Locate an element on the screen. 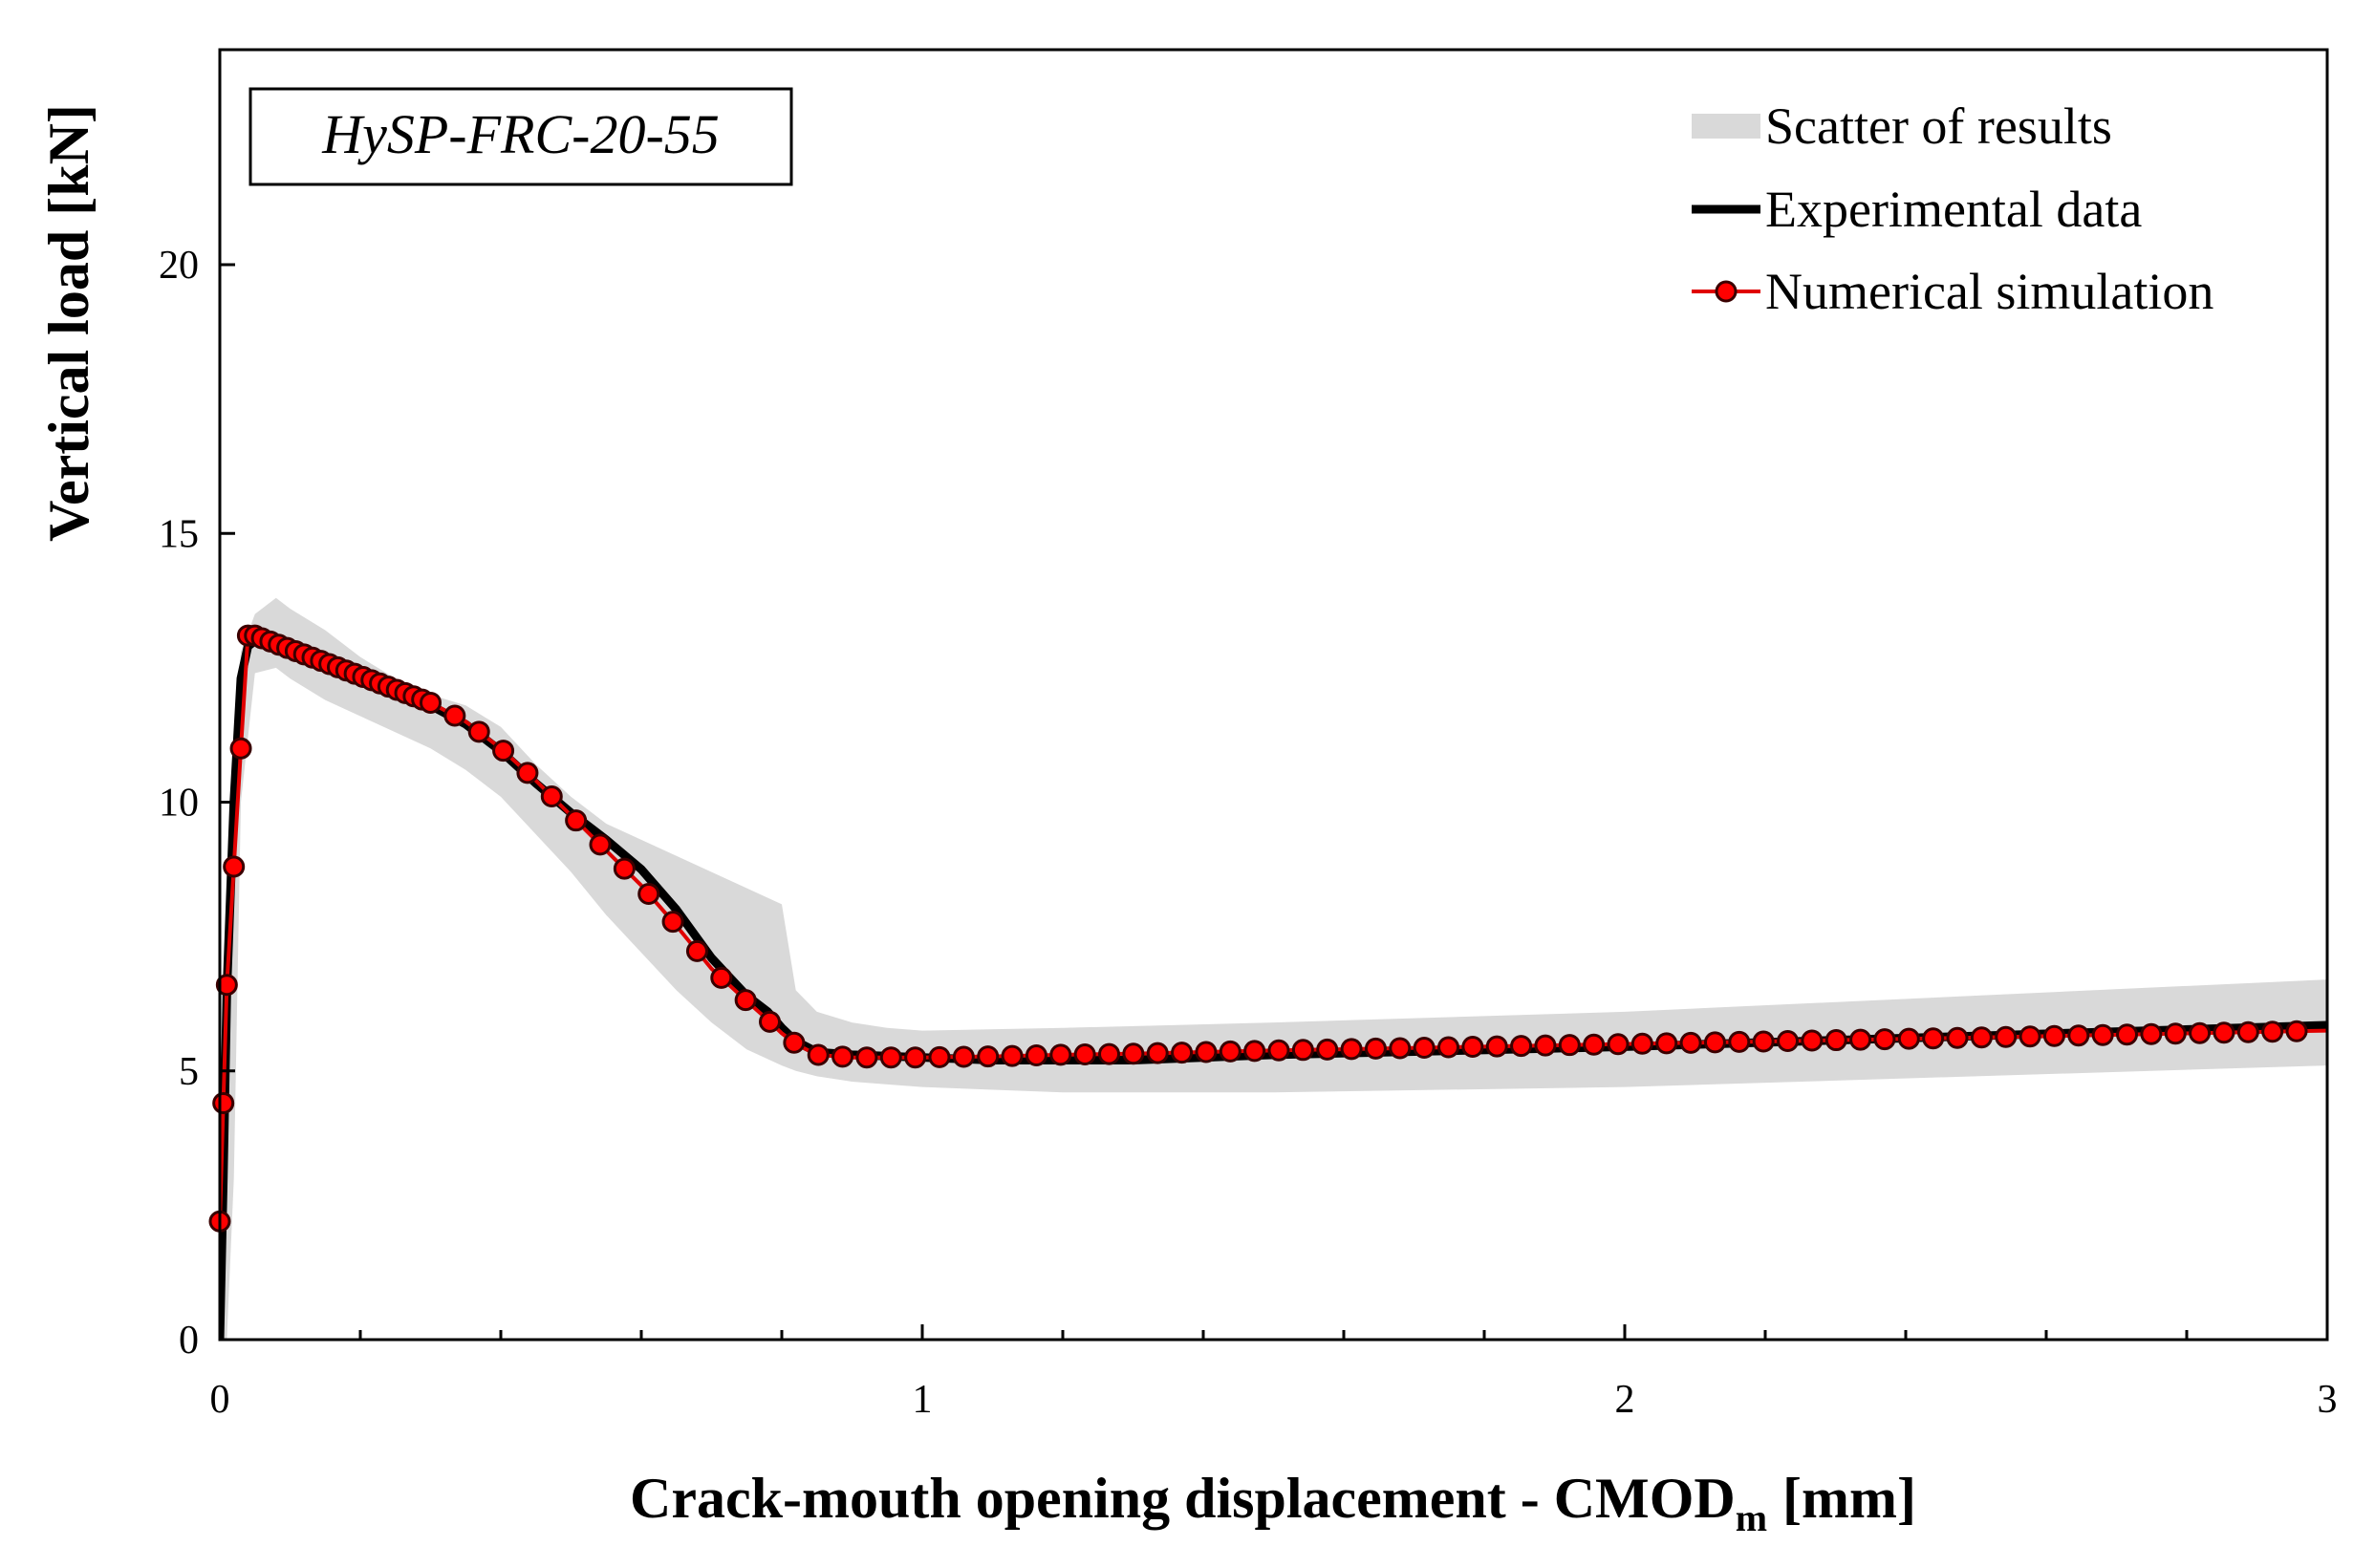 This screenshot has width=2375, height=1568. legend-label-scatter: Scatter of results is located at coordinates (1939, 126).